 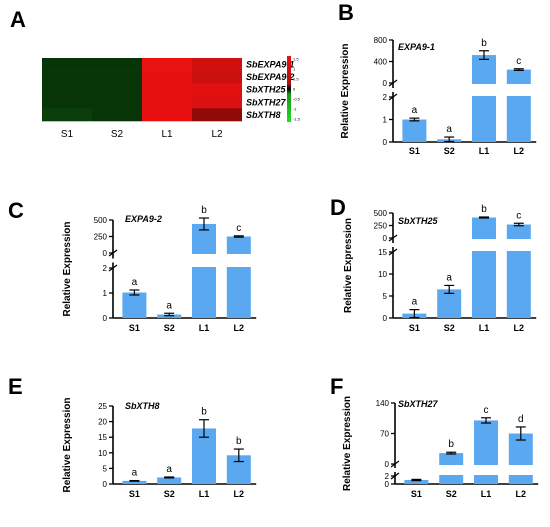 What do you see at coordinates (289, 89) in the screenshot?
I see `color-scale-bar` at bounding box center [289, 89].